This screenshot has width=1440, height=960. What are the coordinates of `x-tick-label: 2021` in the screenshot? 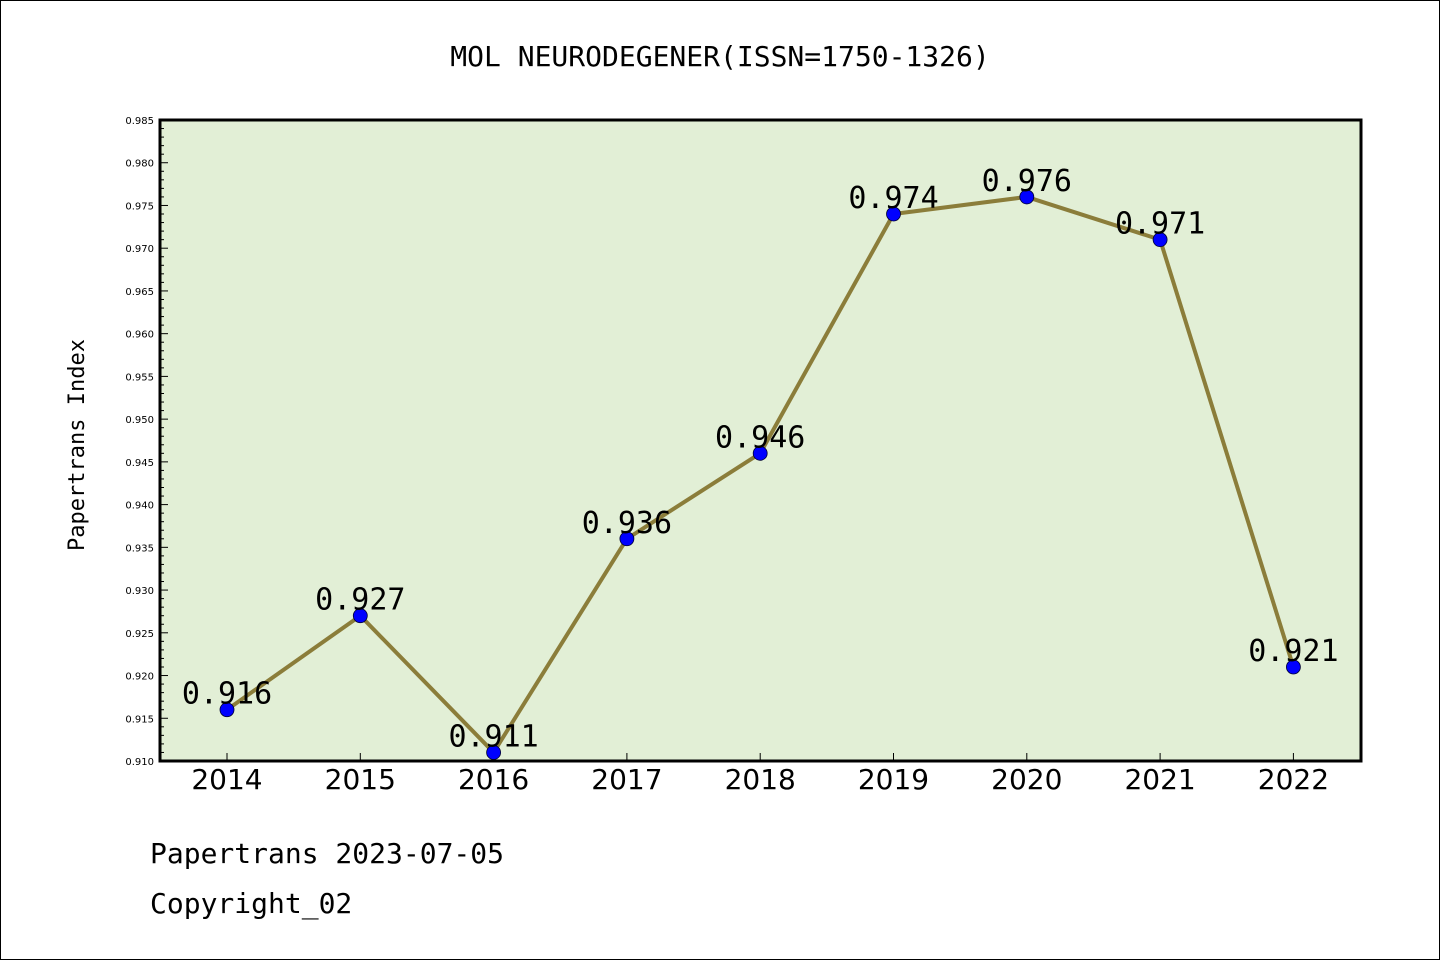 It's located at (1159, 779).